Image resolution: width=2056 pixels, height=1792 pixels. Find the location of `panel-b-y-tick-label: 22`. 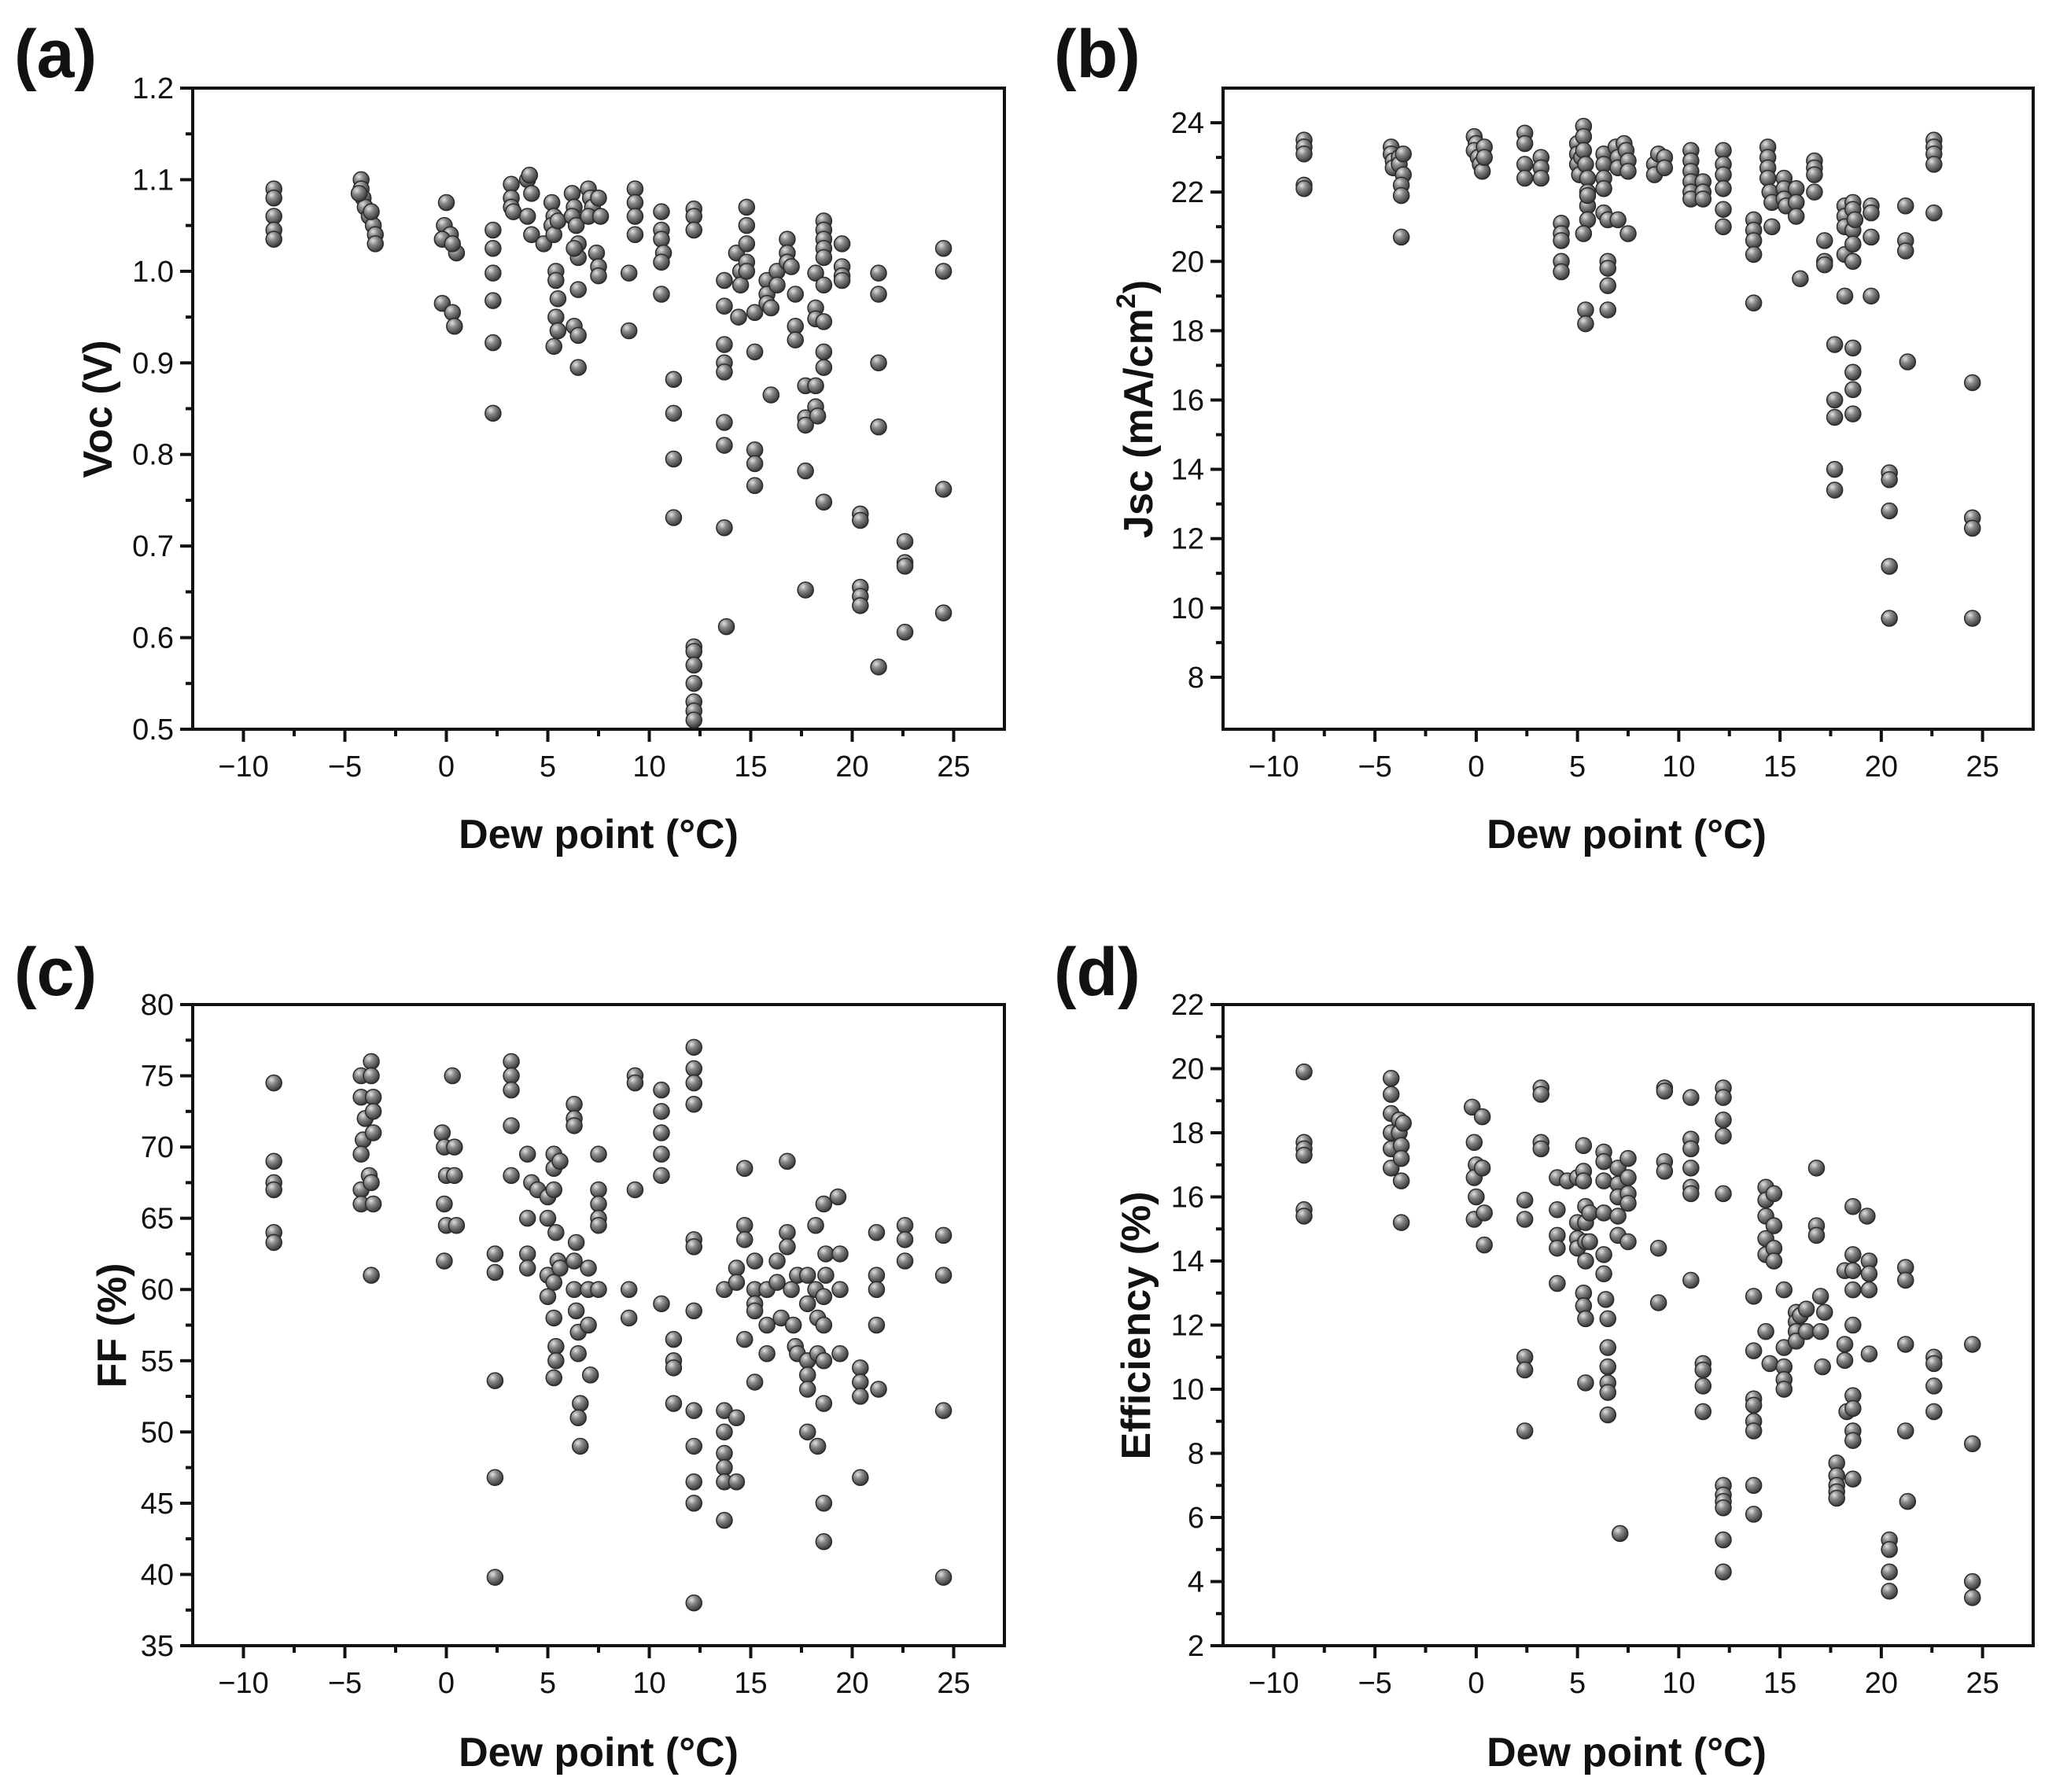

panel-b-y-tick-label: 22 is located at coordinates (1187, 192).